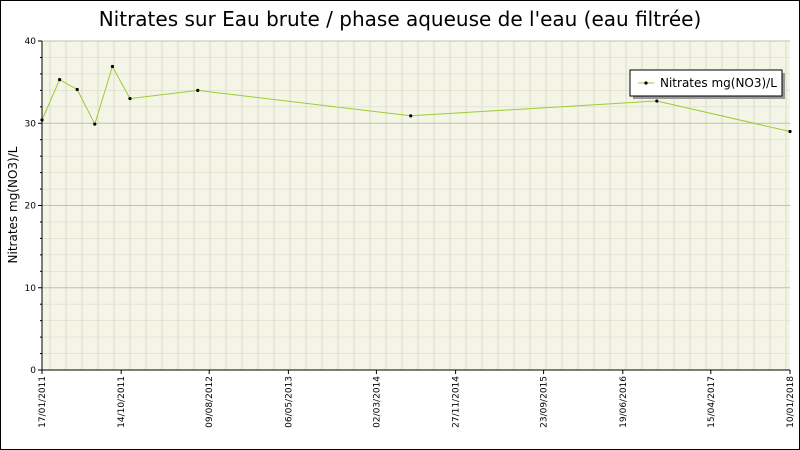 The image size is (800, 450). What do you see at coordinates (791, 402) in the screenshot?
I see `x-tick-label: 10/01/2018` at bounding box center [791, 402].